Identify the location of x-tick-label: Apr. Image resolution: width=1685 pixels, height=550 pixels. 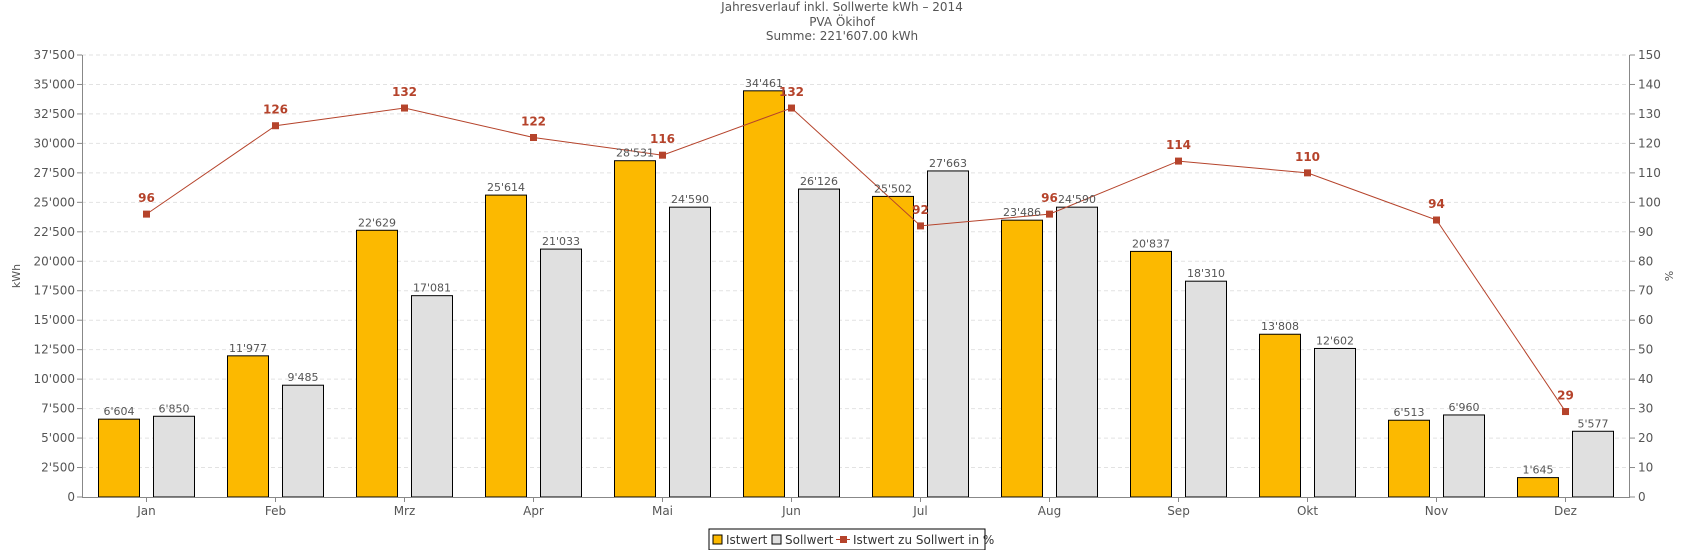
(533, 511).